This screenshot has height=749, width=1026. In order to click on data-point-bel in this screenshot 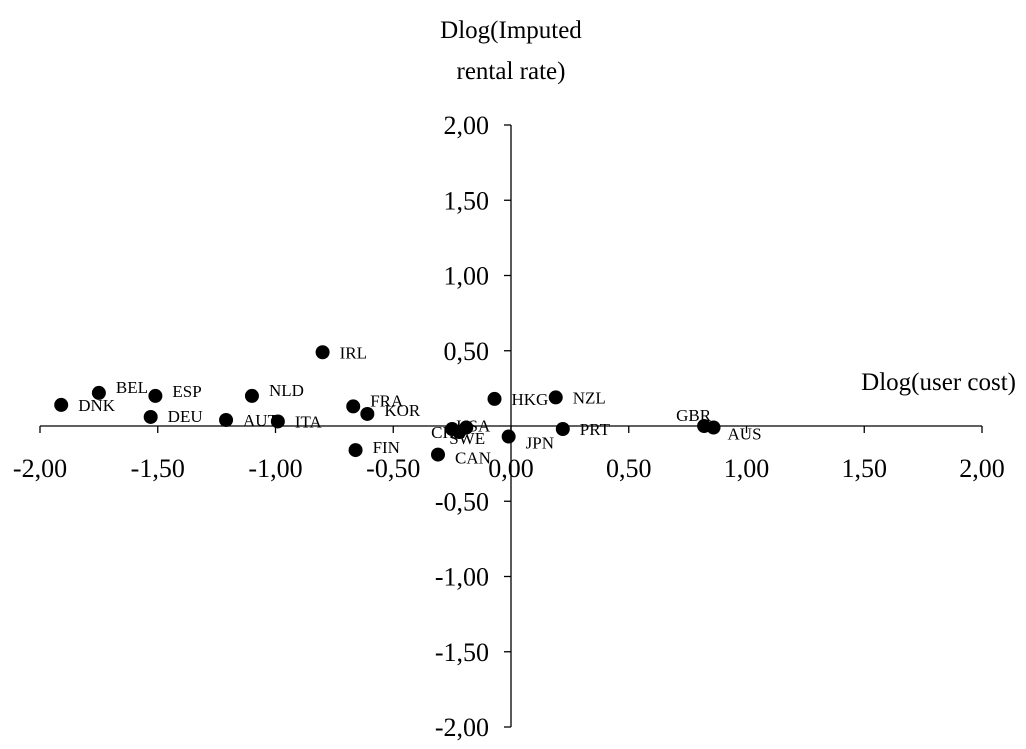, I will do `click(98, 392)`.